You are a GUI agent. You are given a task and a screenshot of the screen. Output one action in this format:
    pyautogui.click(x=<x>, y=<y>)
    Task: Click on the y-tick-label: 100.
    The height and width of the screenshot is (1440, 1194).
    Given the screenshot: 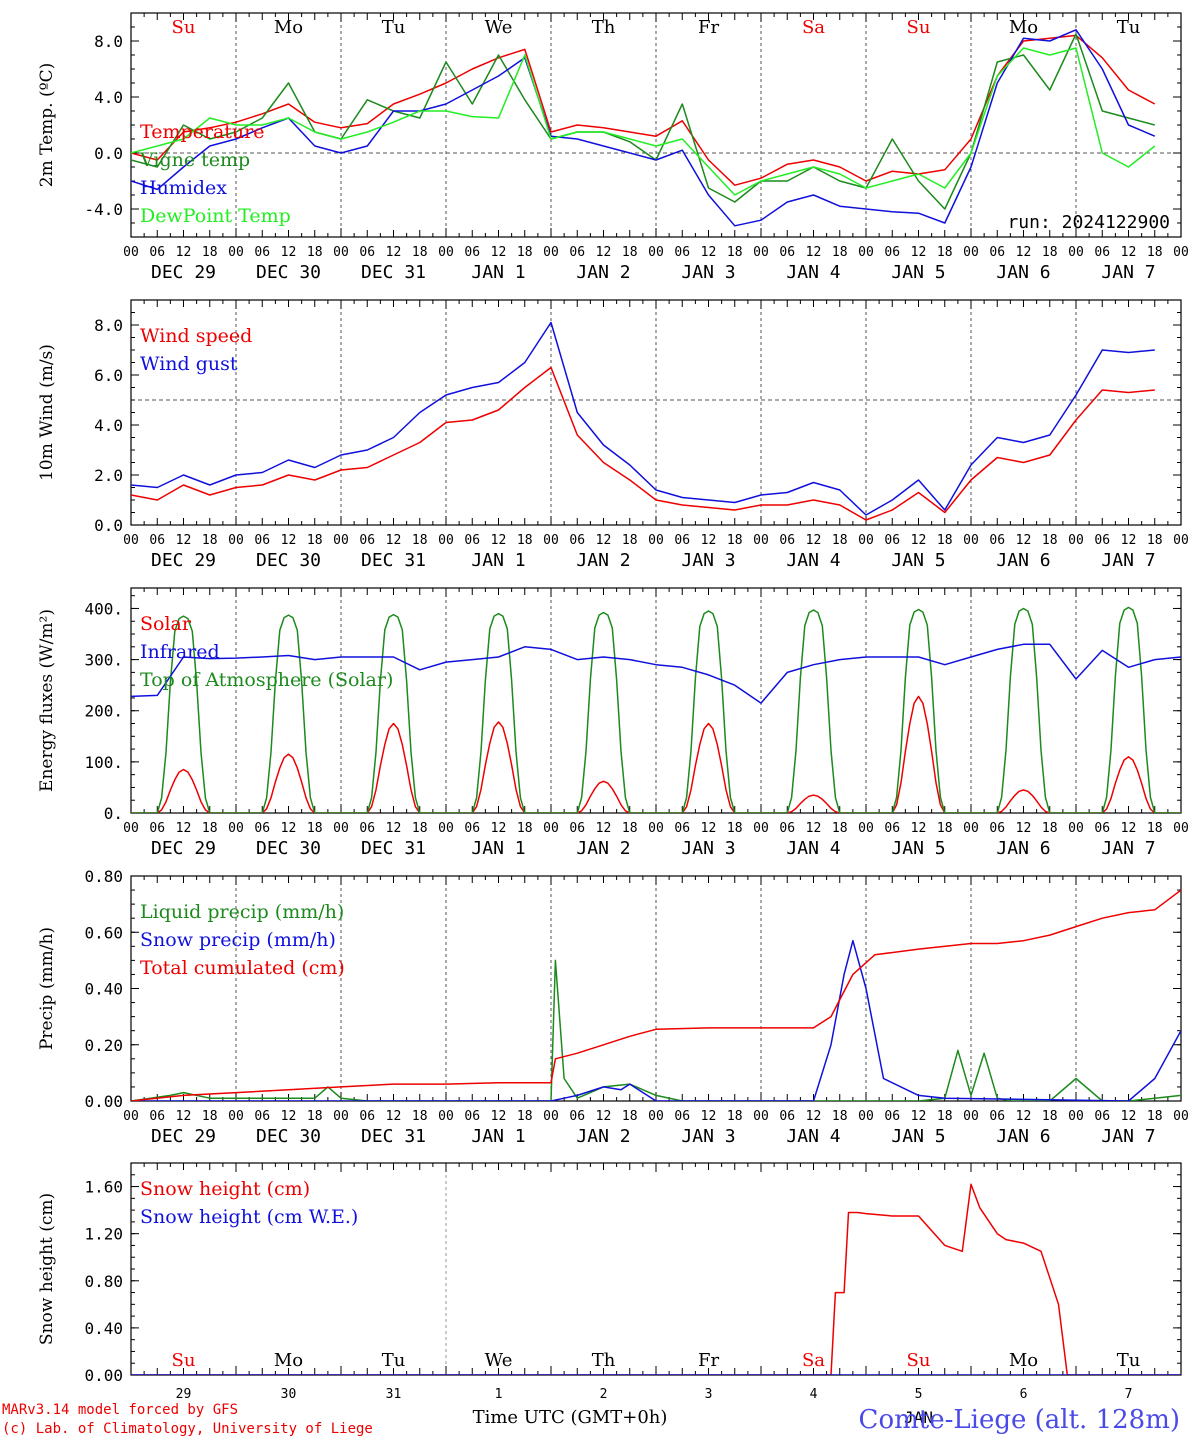 What is the action you would take?
    pyautogui.click(x=103, y=762)
    